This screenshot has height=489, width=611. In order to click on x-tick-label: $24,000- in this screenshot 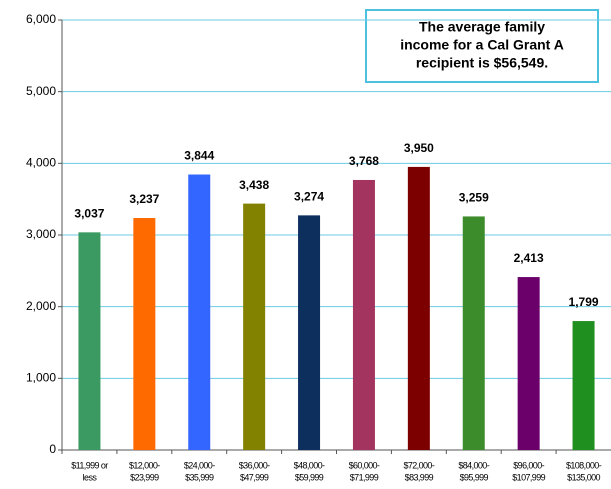, I will do `click(199, 465)`.